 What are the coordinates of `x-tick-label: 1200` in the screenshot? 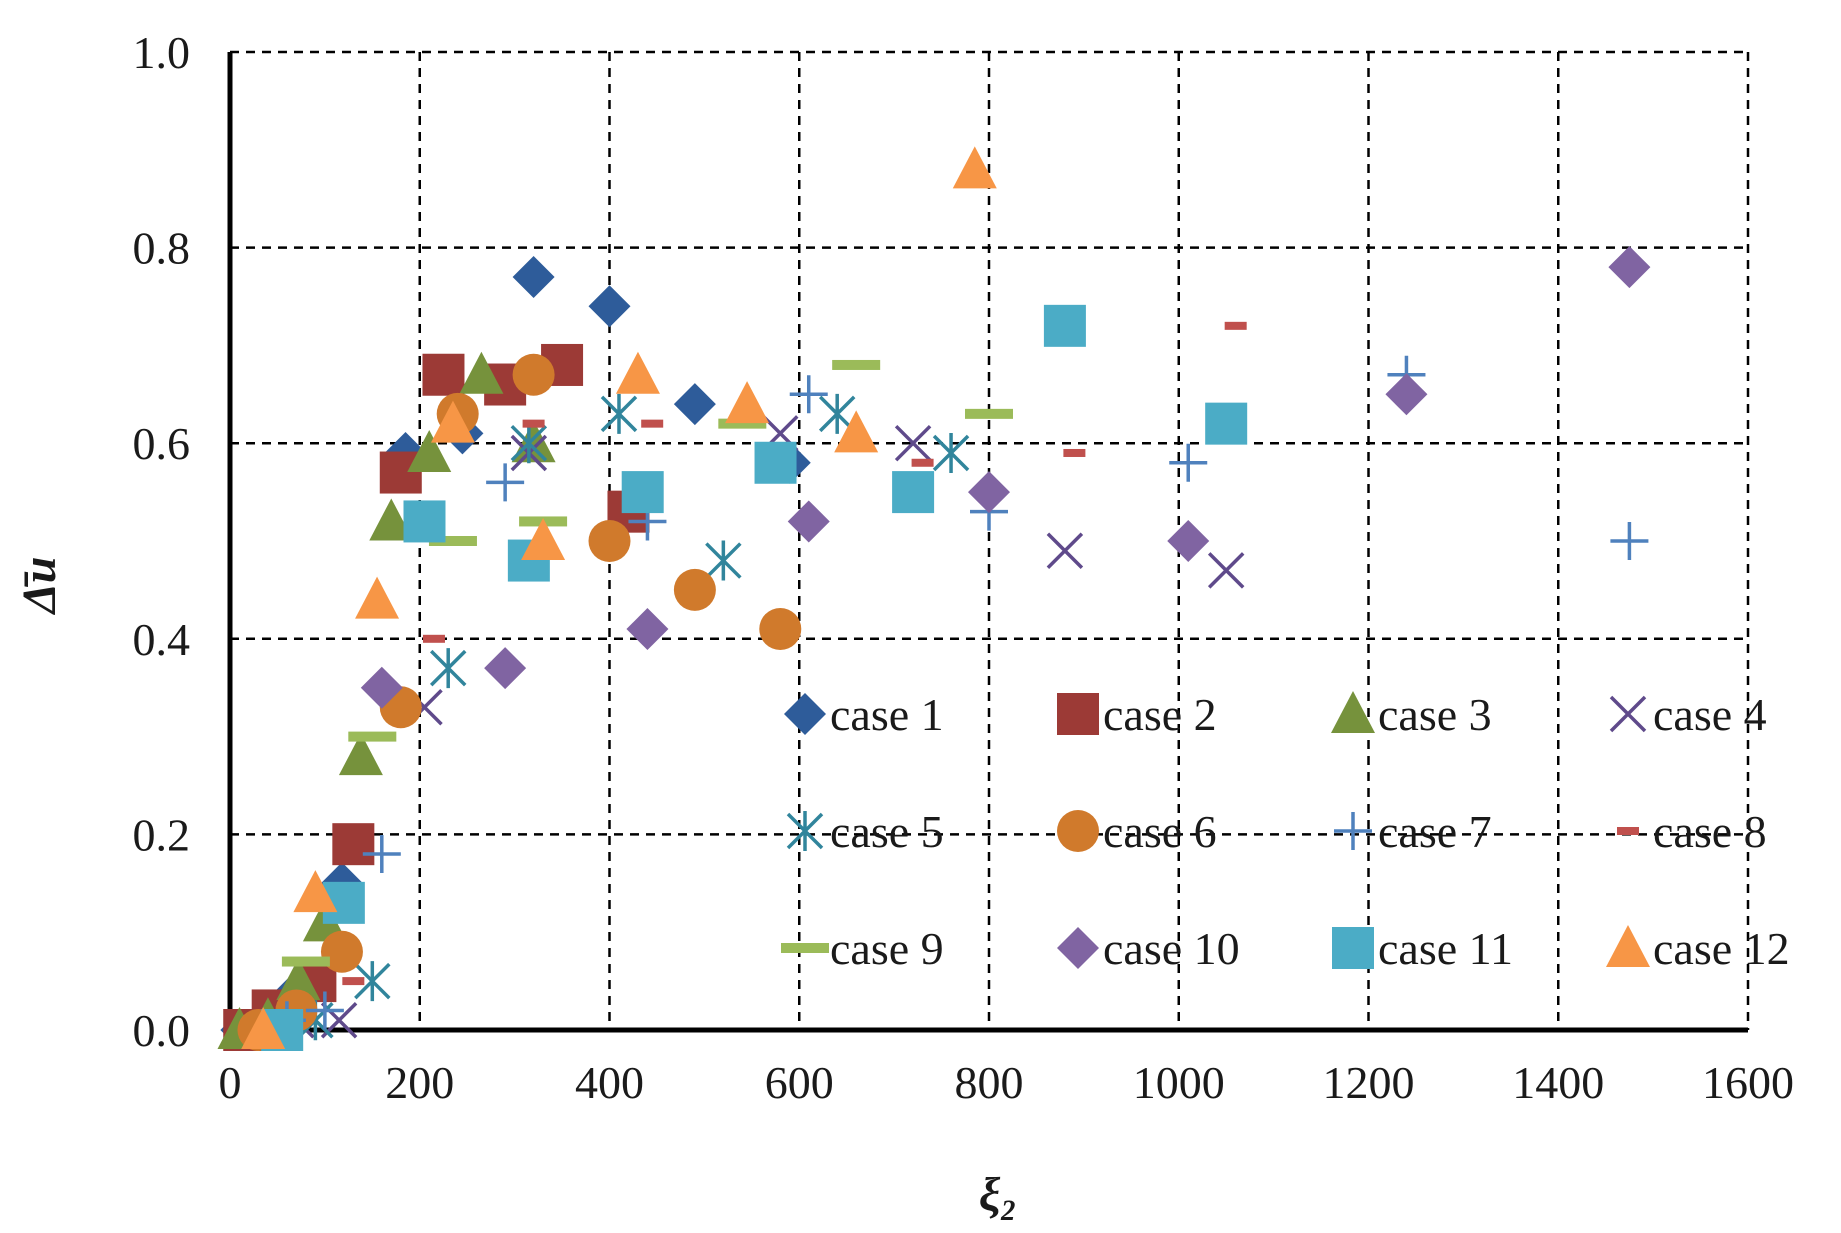 It's located at (1369, 1082).